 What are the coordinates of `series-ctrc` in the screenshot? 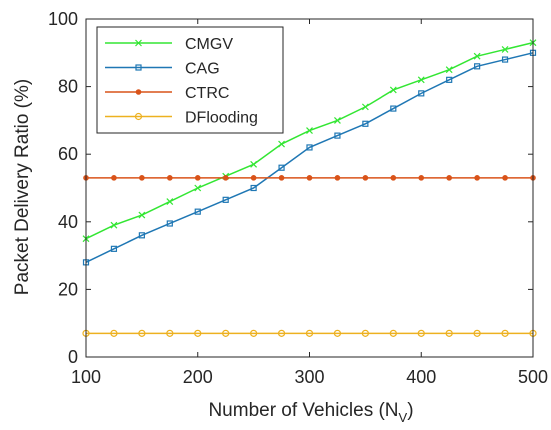 It's located at (309, 178).